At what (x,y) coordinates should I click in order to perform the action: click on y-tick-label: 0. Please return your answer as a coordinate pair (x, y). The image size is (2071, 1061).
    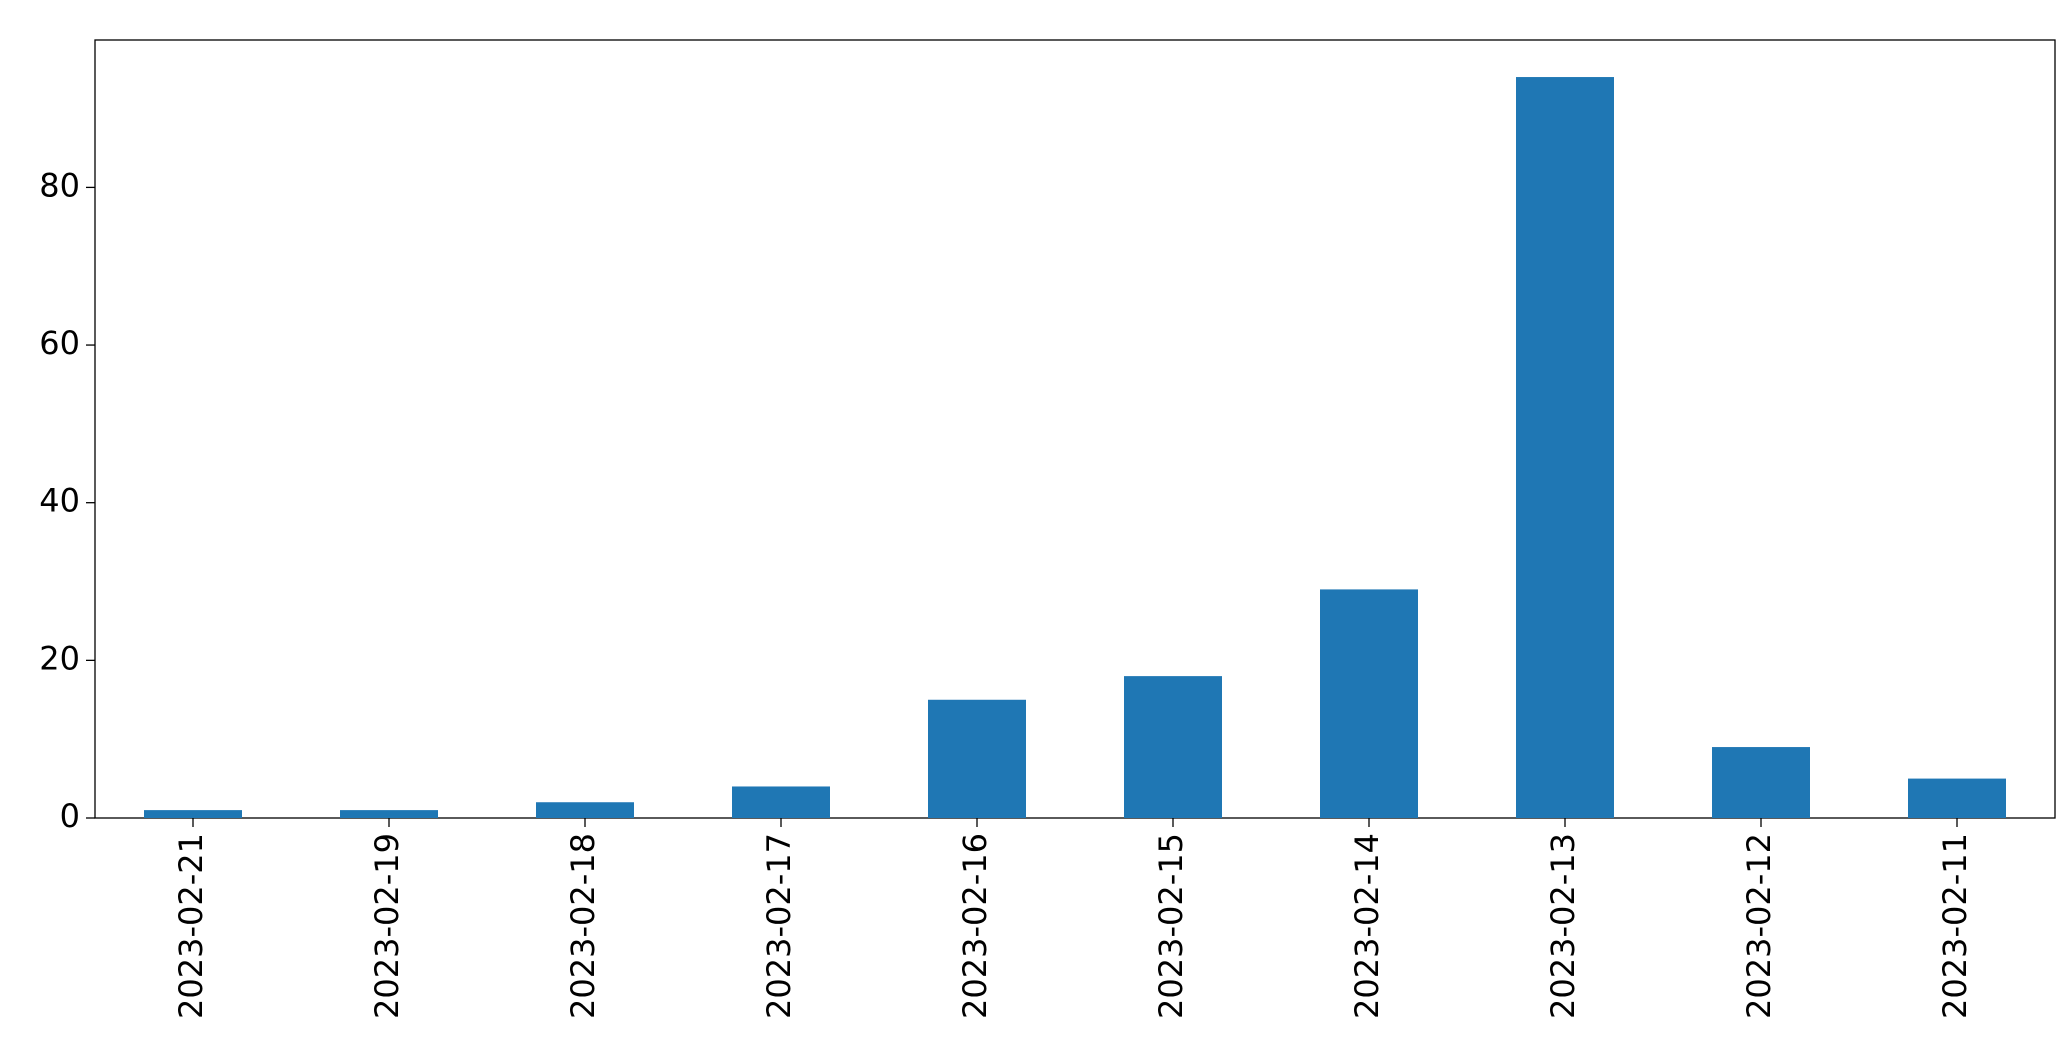
    Looking at the image, I should click on (70, 816).